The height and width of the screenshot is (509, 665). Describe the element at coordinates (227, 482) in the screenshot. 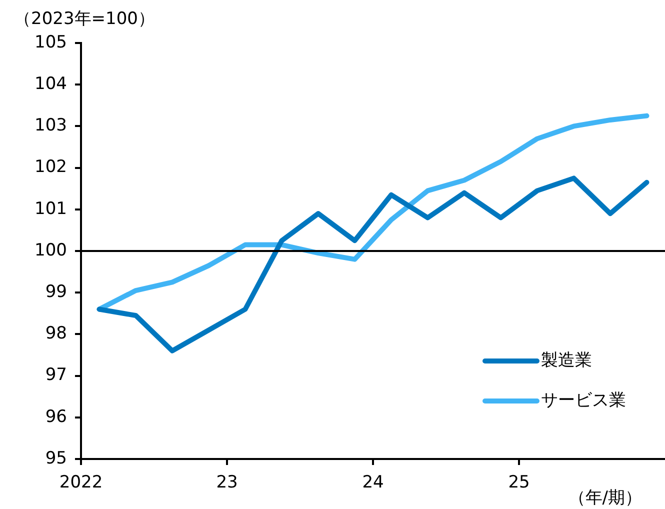

I see `x-tick-label: 23` at that location.